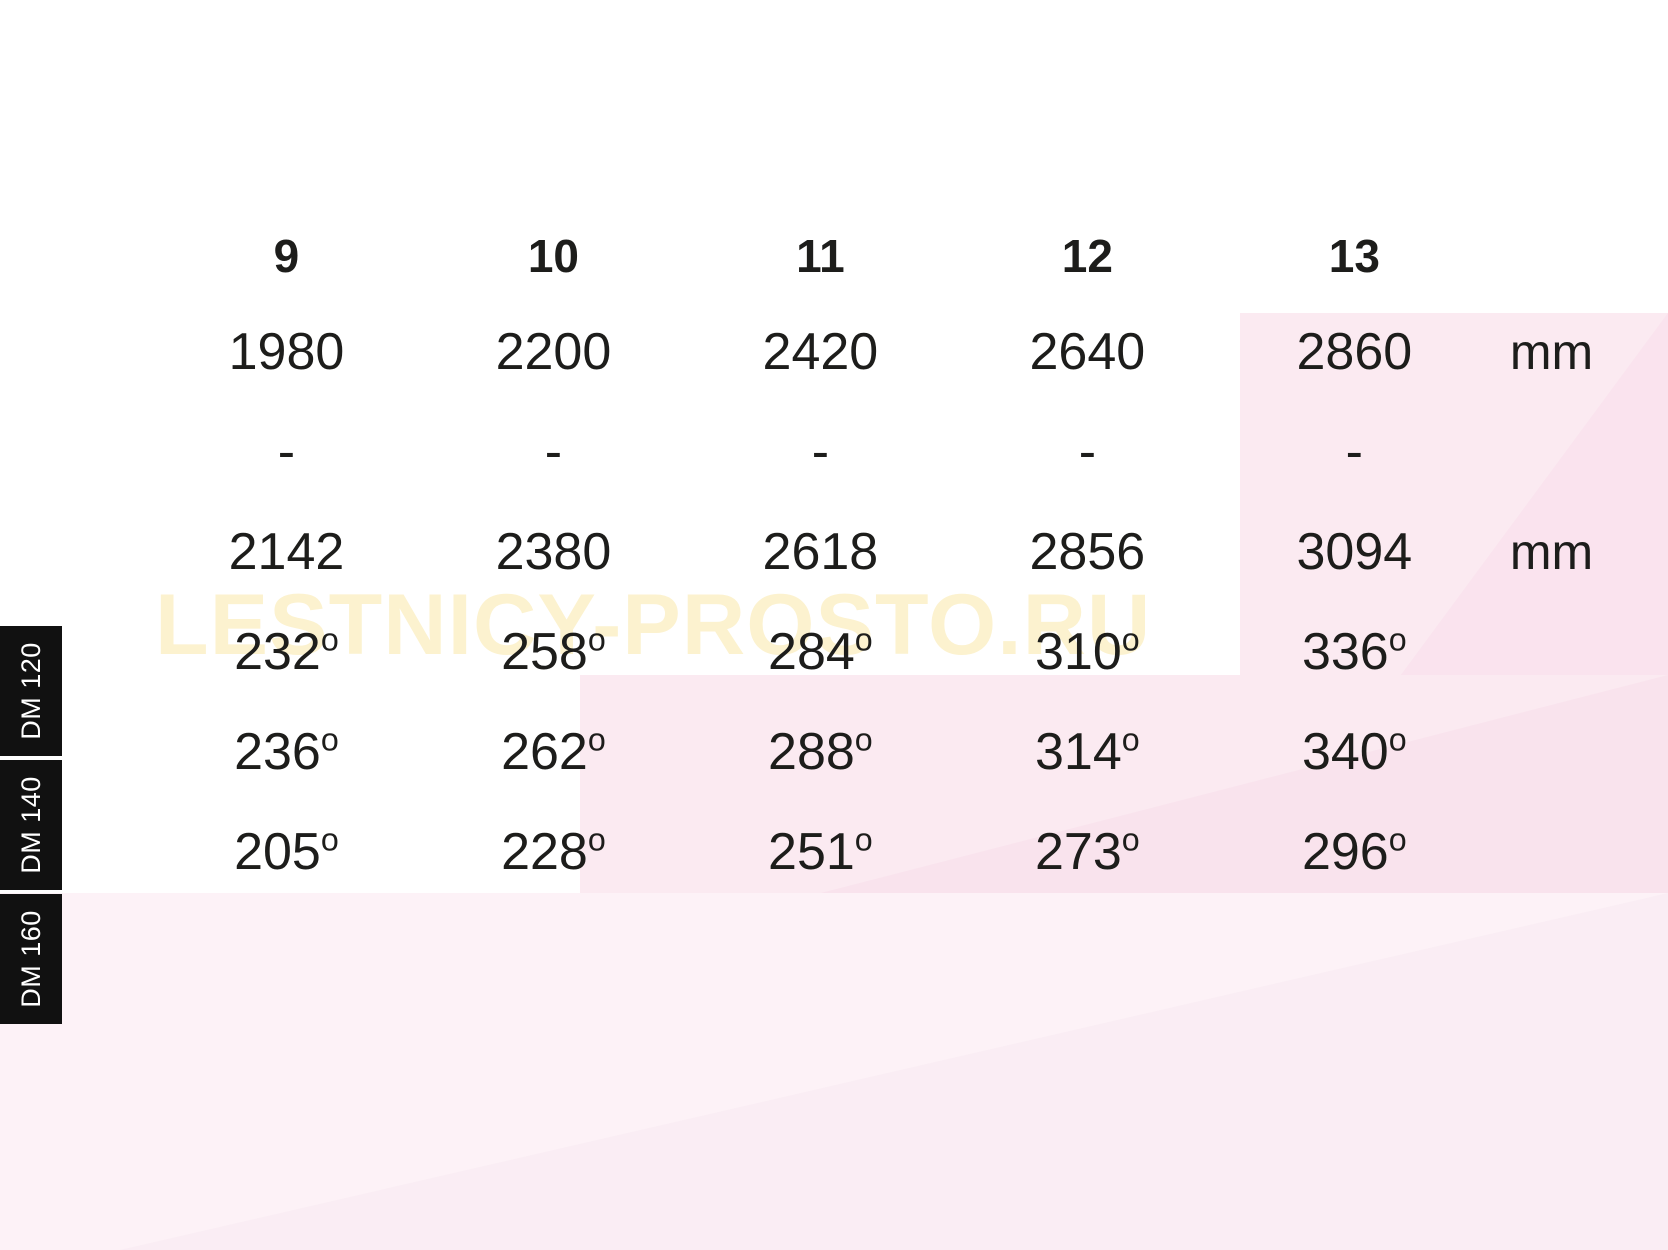 Image resolution: width=1668 pixels, height=1250 pixels. I want to click on side-tab-dm140: DM 140, so click(31, 825).